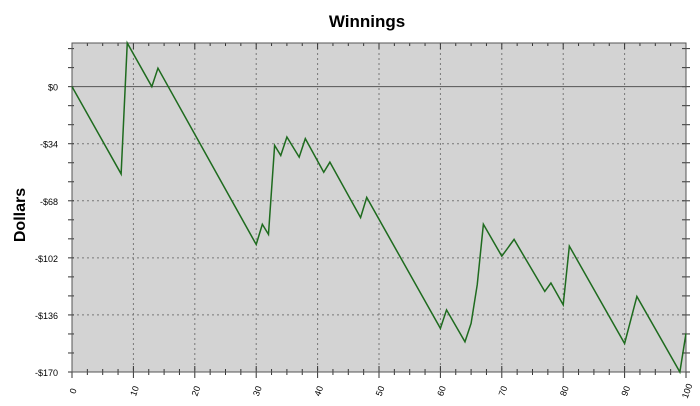 The image size is (700, 406). What do you see at coordinates (318, 391) in the screenshot?
I see `x-tick-label: 40` at bounding box center [318, 391].